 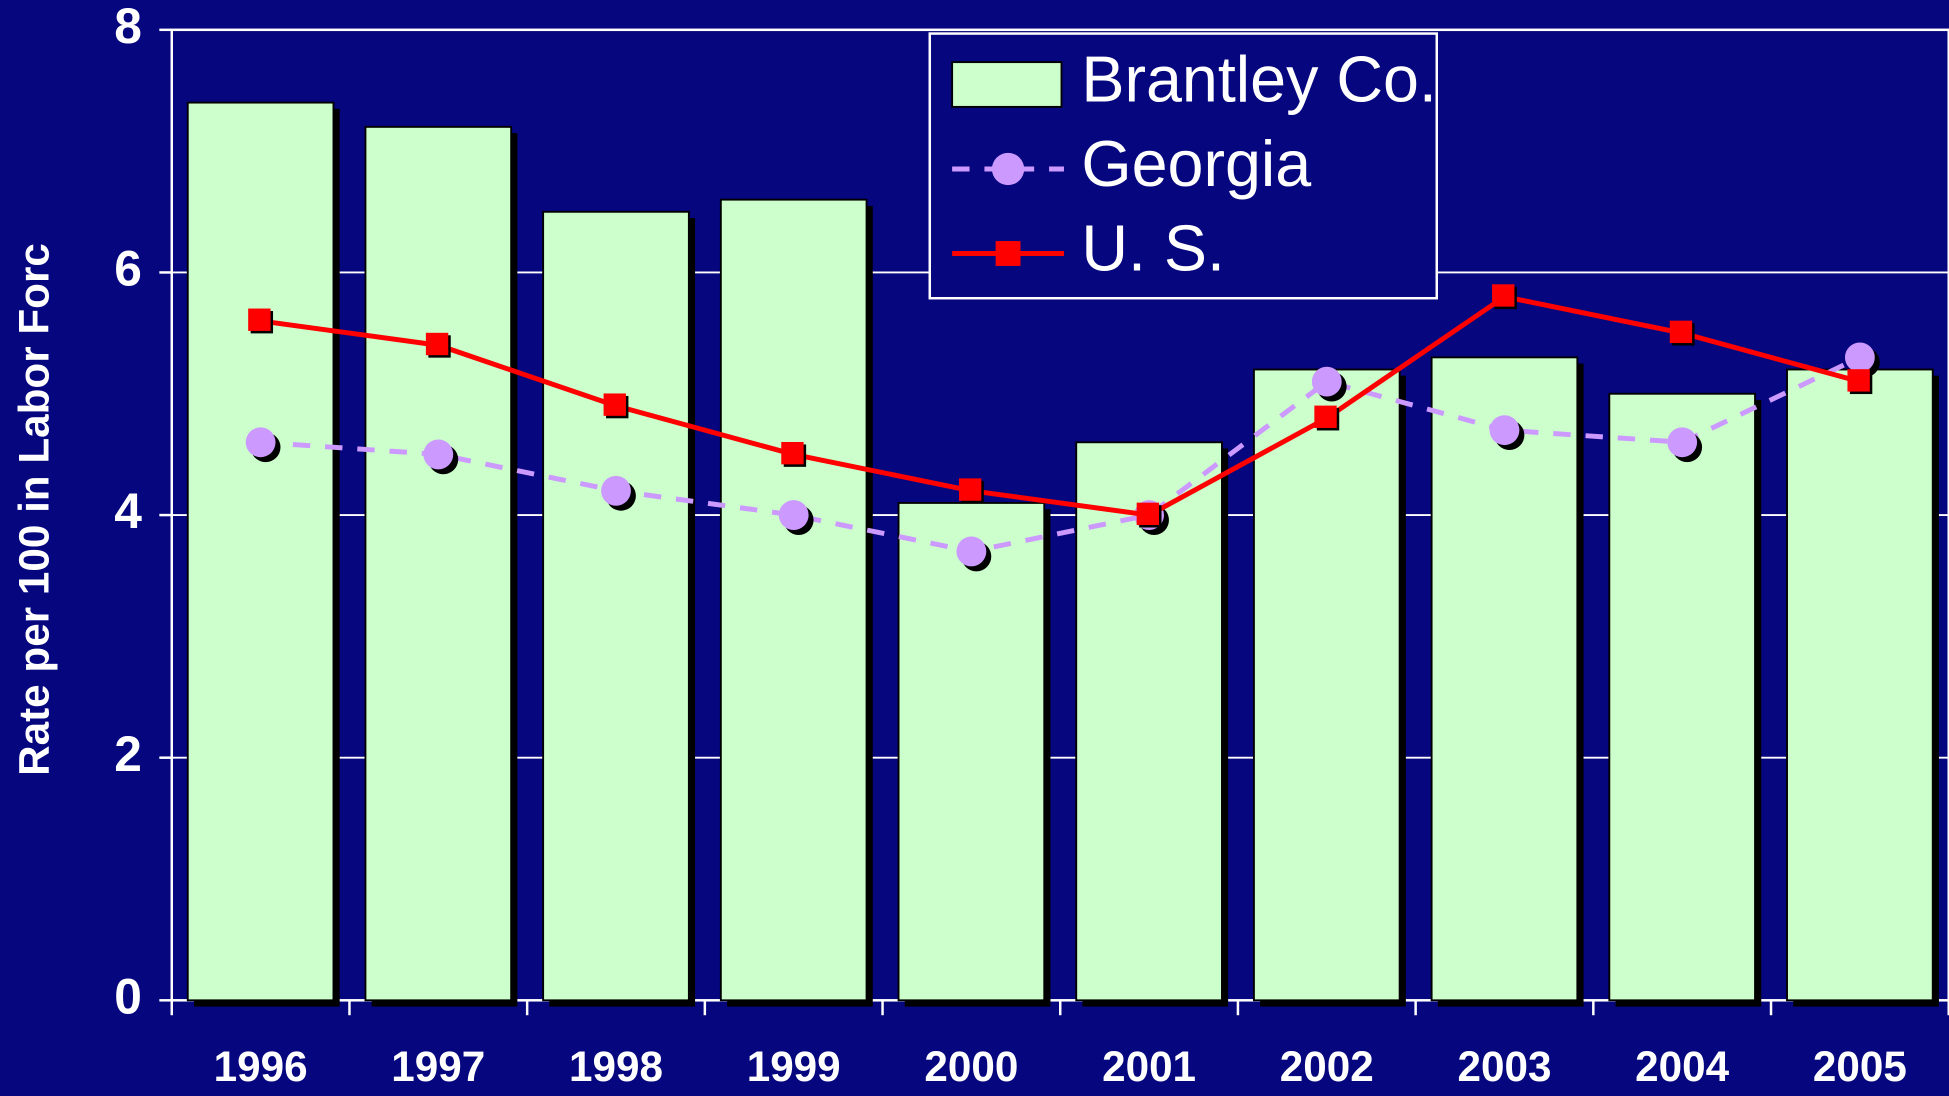 What do you see at coordinates (128, 269) in the screenshot?
I see `y-tick-label: 6` at bounding box center [128, 269].